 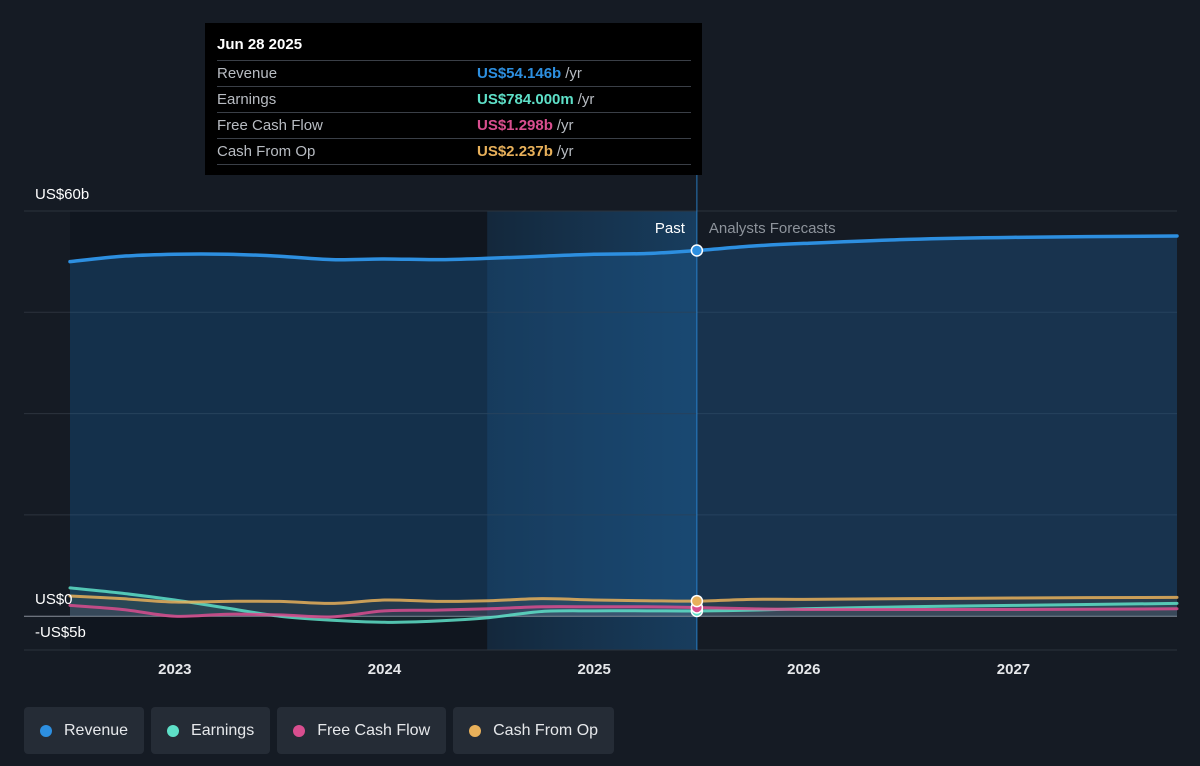 What do you see at coordinates (803, 669) in the screenshot?
I see `x-tick-label: 2026` at bounding box center [803, 669].